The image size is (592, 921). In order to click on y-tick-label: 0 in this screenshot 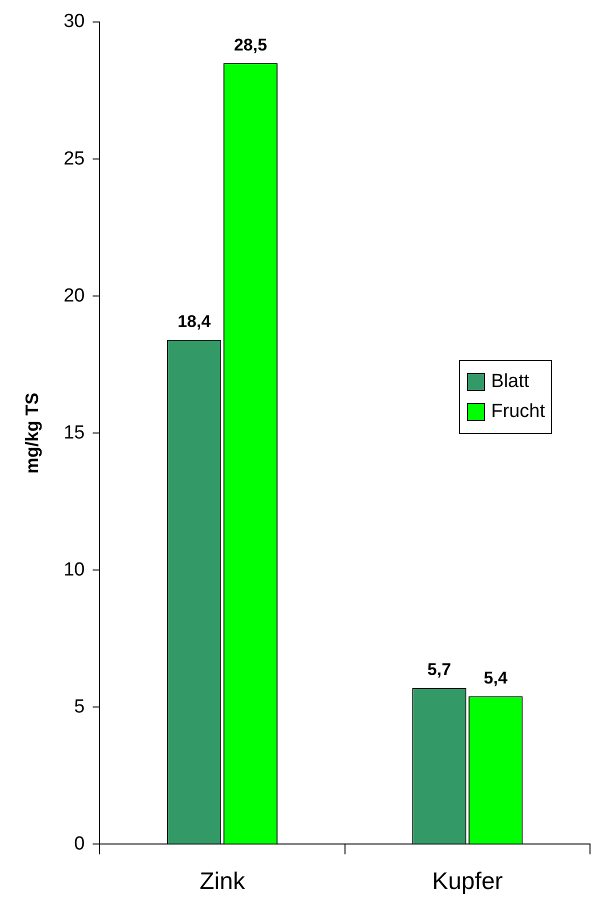, I will do `click(79, 843)`.